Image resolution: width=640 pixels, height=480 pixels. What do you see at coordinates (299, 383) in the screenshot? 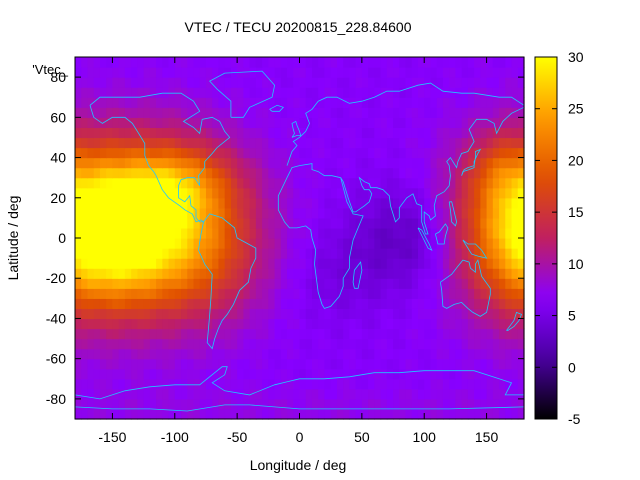
I see `coastline` at bounding box center [299, 383].